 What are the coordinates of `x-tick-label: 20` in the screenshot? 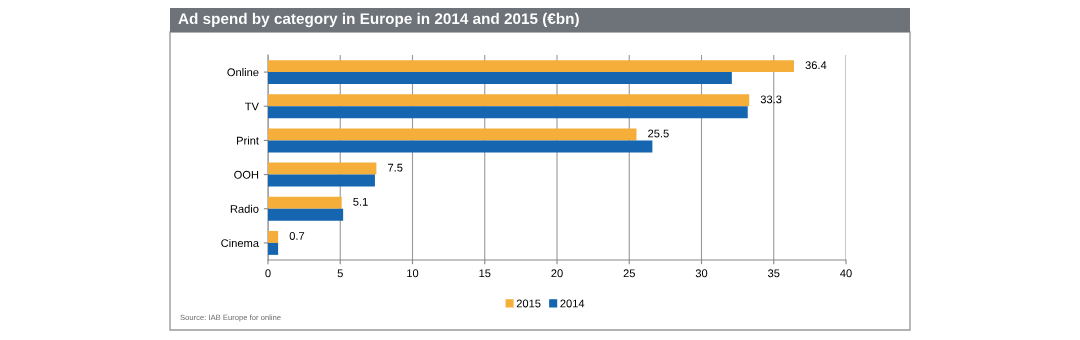 It's located at (557, 273).